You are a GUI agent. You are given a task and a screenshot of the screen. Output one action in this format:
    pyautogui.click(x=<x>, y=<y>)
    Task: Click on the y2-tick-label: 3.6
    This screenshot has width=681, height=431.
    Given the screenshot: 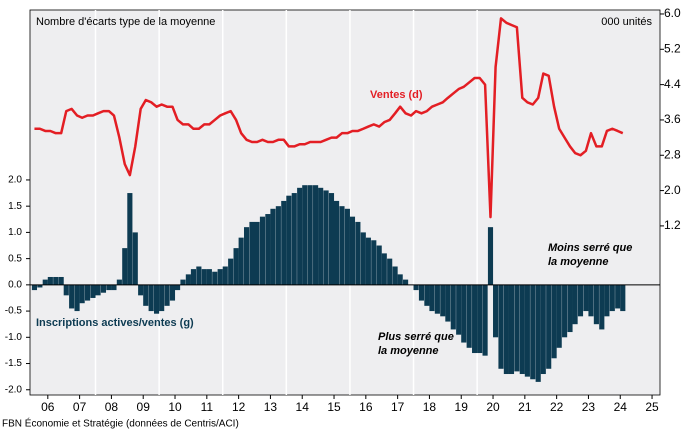 What is the action you would take?
    pyautogui.click(x=672, y=119)
    